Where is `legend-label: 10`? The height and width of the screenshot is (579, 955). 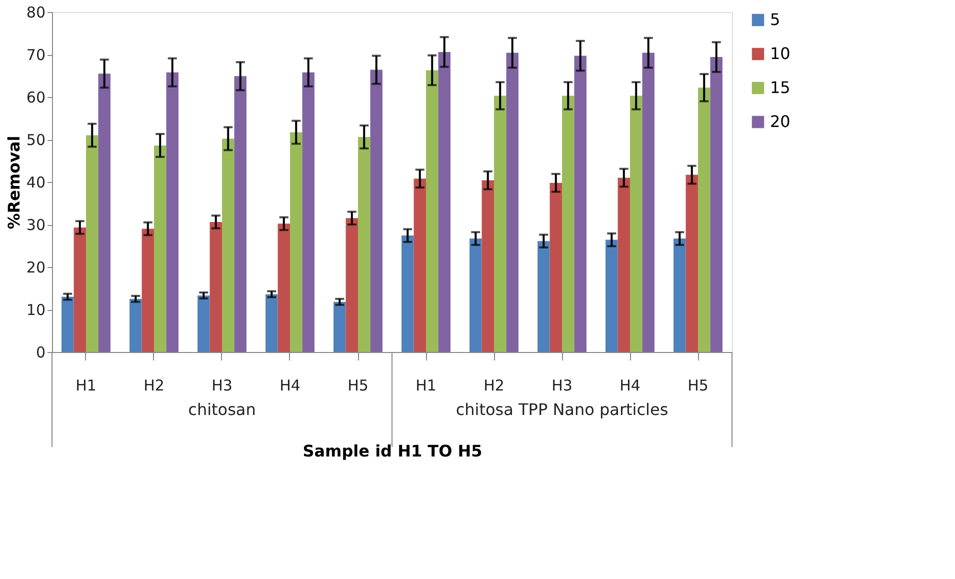 legend-label: 10 is located at coordinates (780, 53).